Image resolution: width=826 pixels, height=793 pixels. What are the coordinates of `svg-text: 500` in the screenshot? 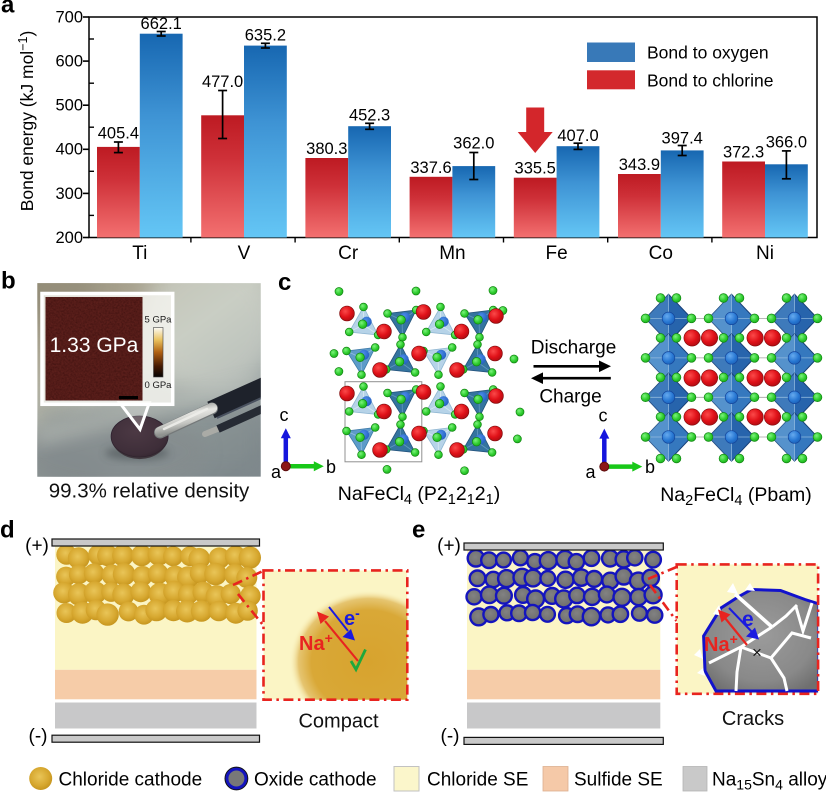 It's located at (69, 106).